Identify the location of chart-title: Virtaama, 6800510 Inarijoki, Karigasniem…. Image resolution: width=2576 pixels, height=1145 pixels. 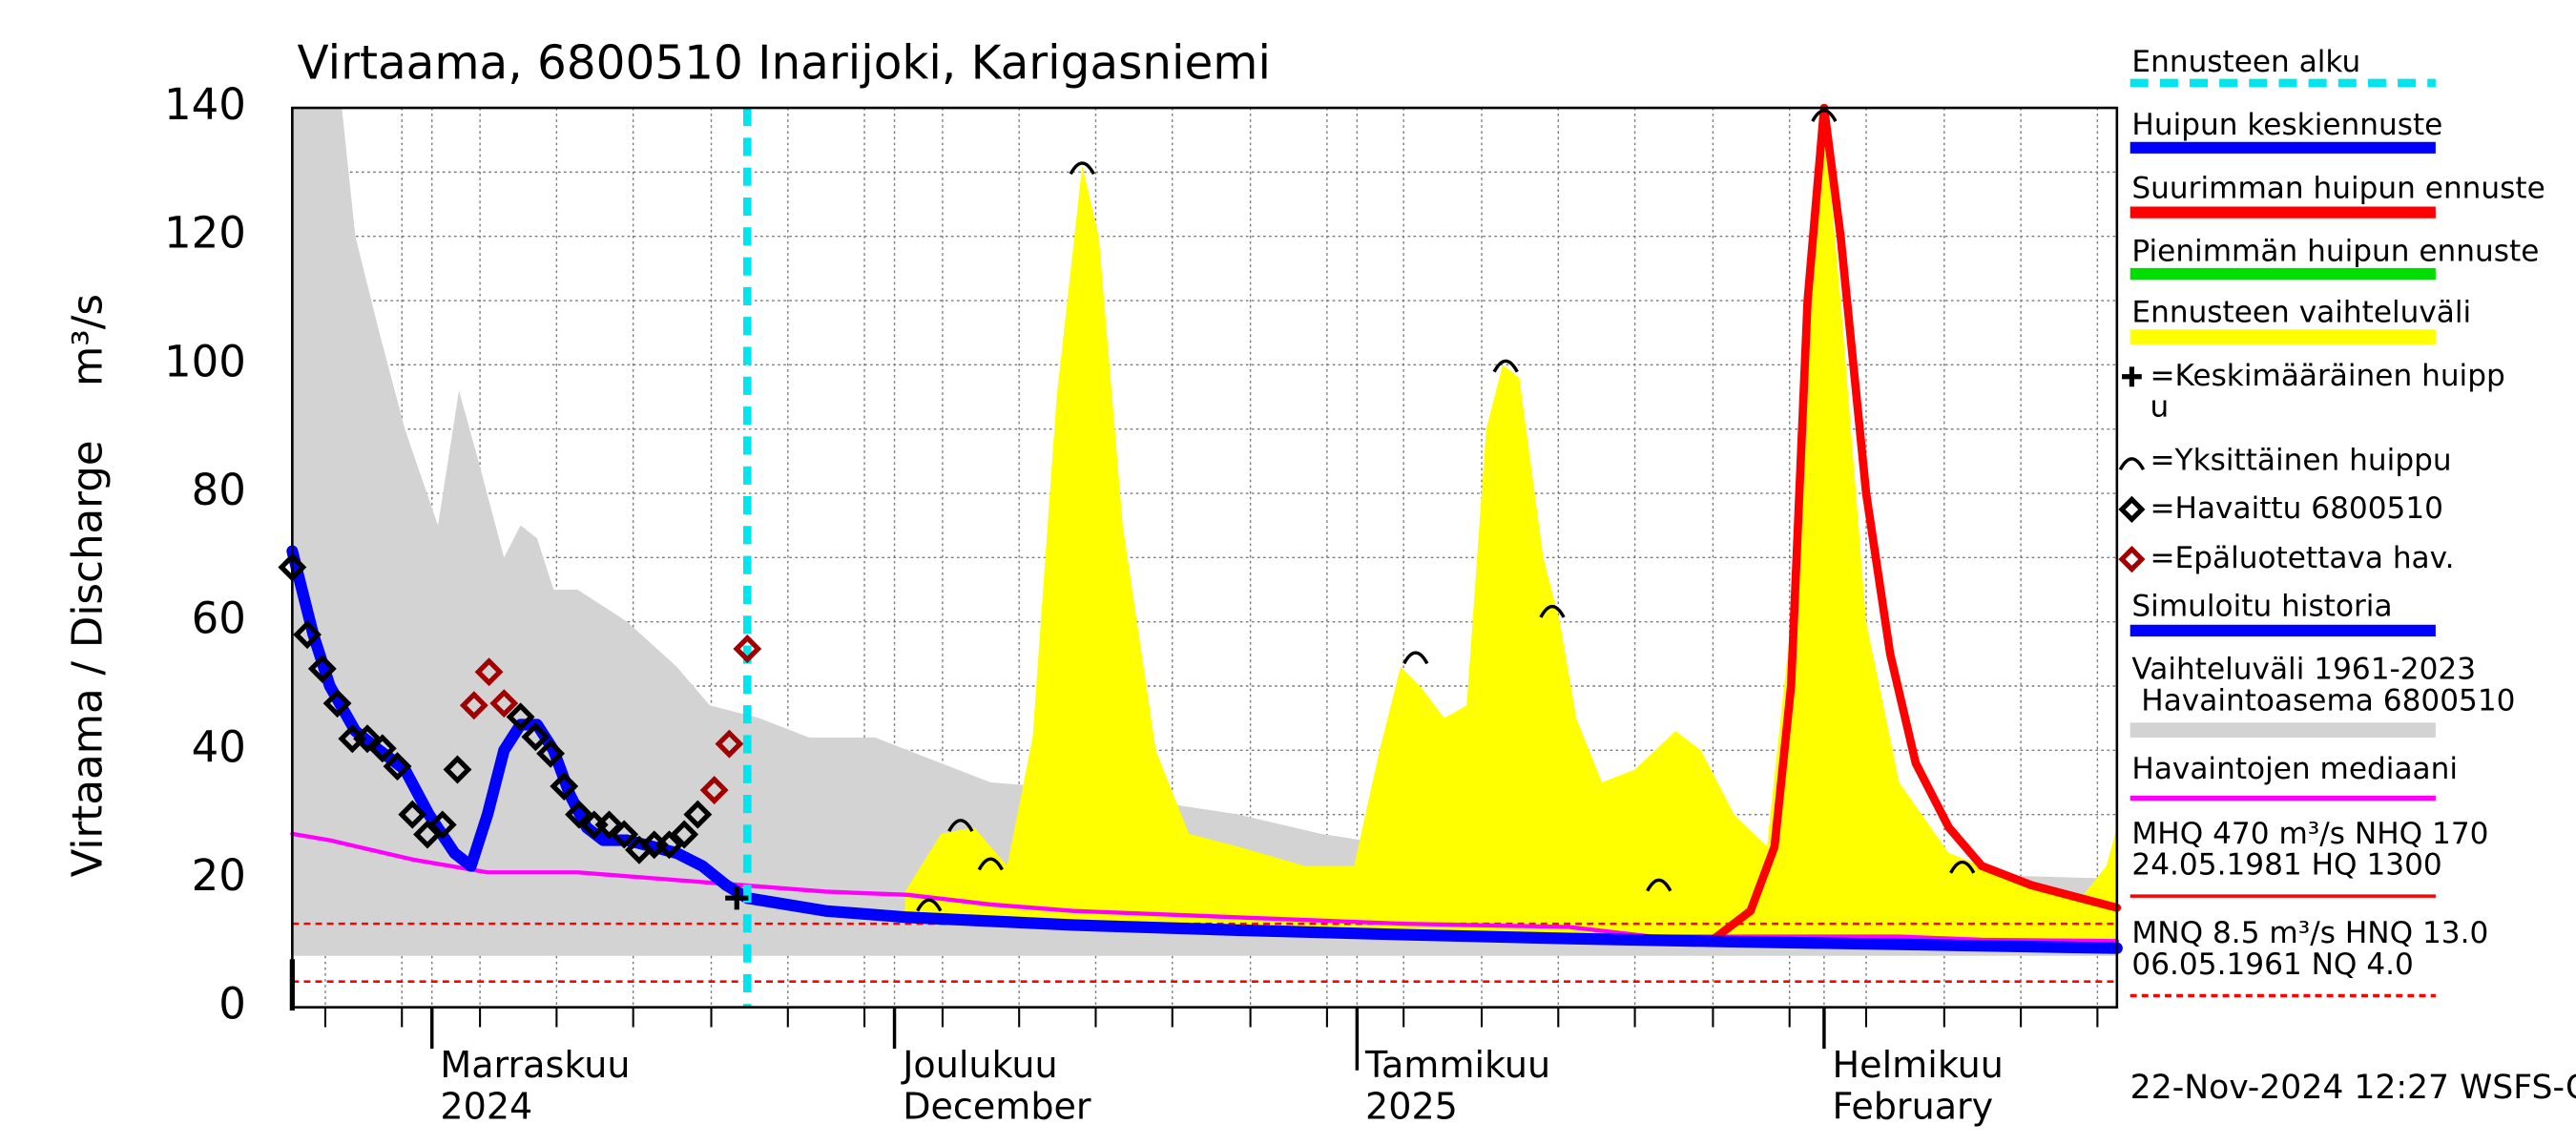
(784, 63).